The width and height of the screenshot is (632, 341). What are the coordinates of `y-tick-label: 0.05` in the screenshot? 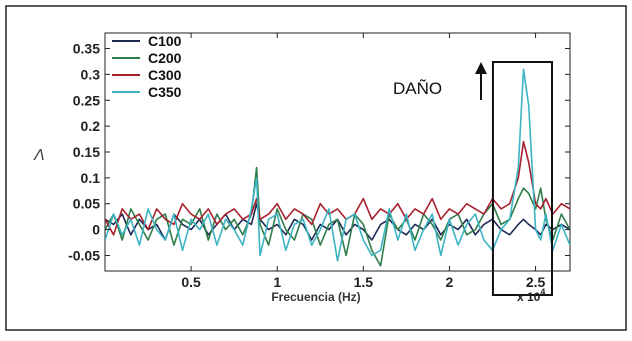 It's located at (86, 204).